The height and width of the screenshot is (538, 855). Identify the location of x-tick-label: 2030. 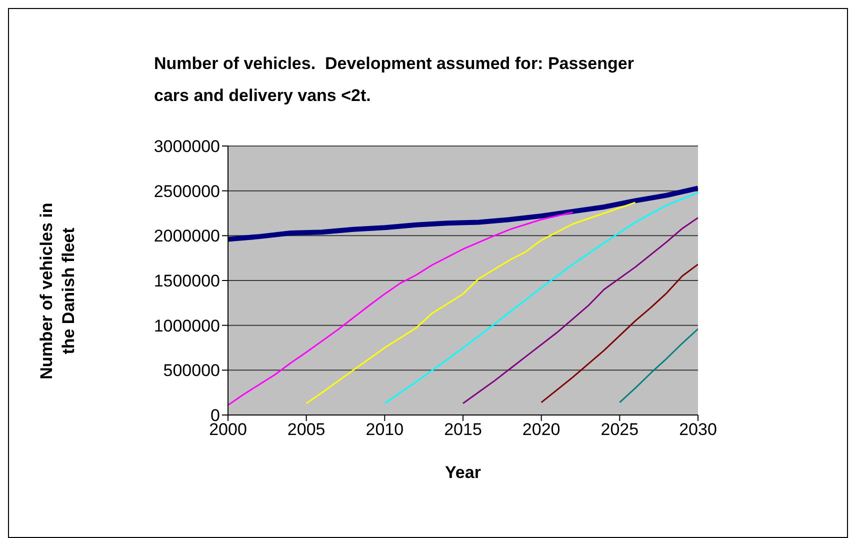
(698, 430).